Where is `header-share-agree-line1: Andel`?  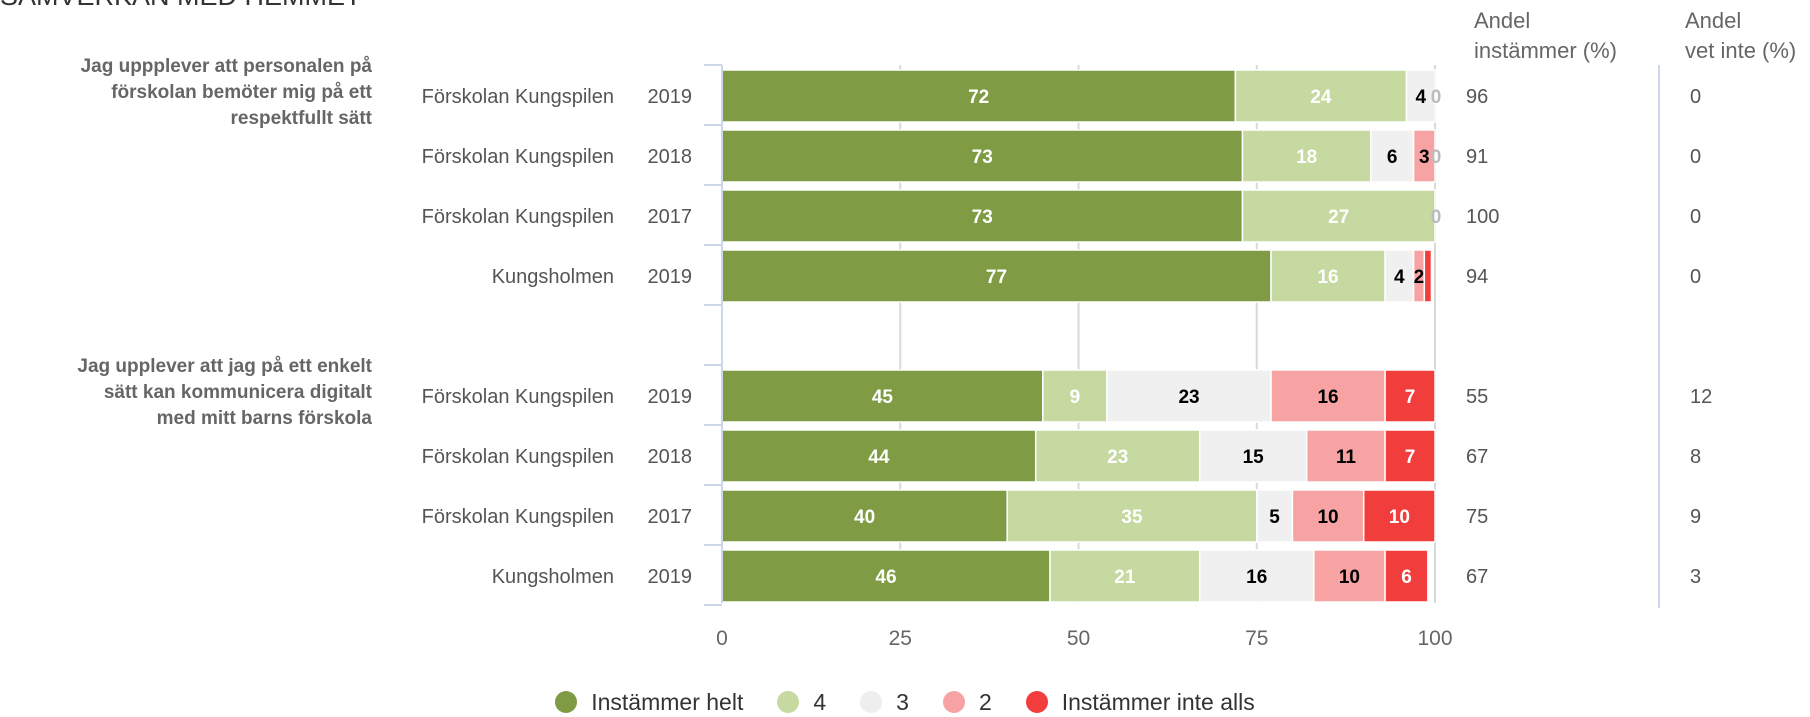 header-share-agree-line1: Andel is located at coordinates (1502, 20).